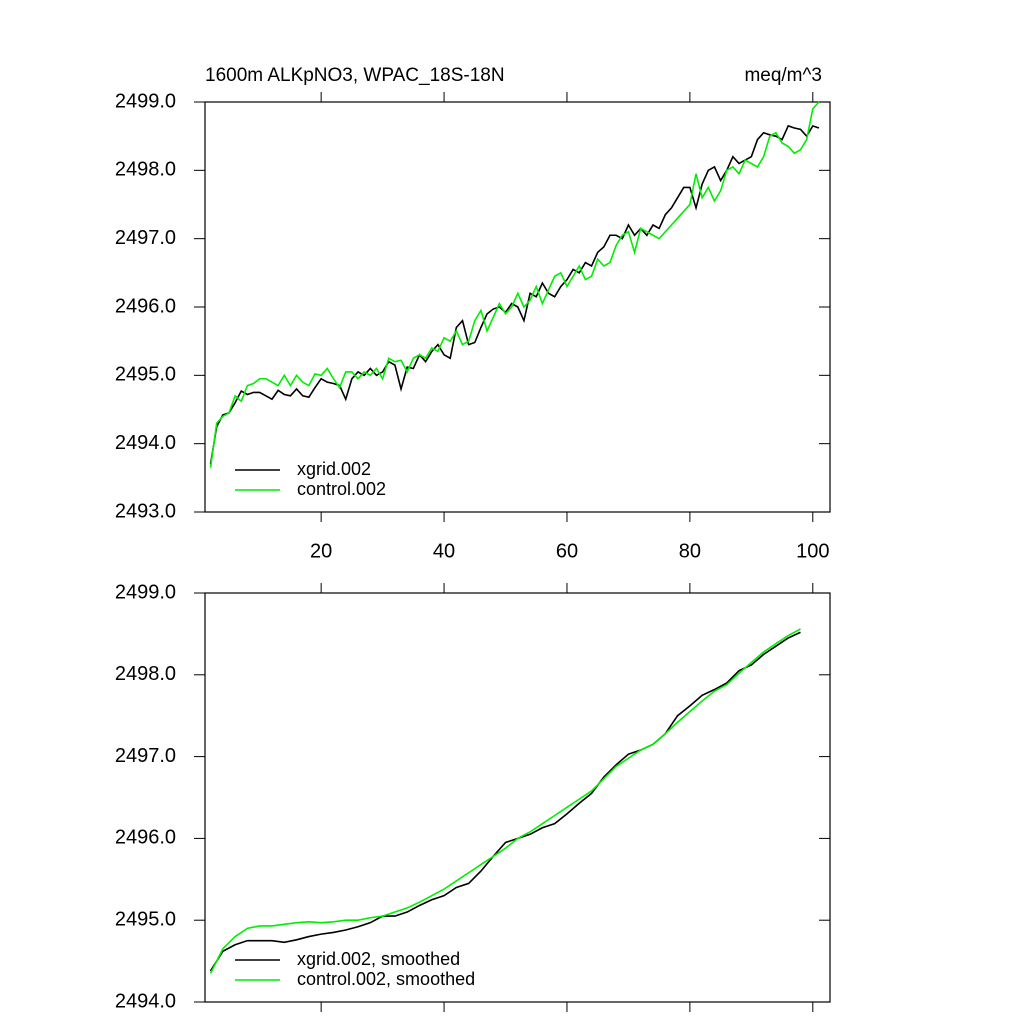 This screenshot has height=1024, width=1024. Describe the element at coordinates (321, 551) in the screenshot. I see `x-tick-label: 20` at that location.